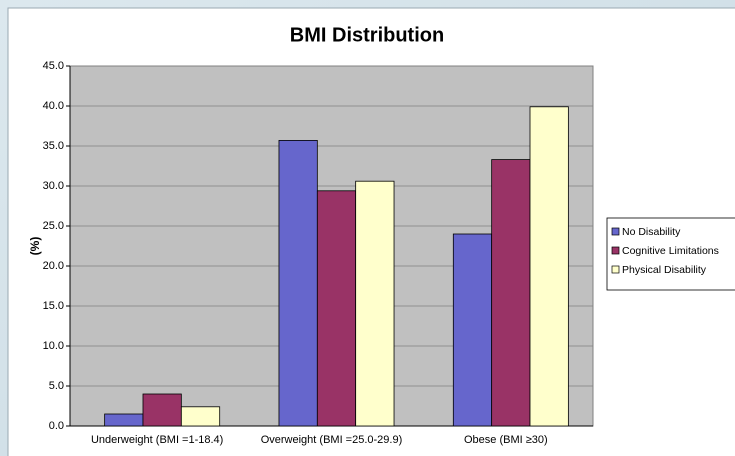 This screenshot has width=735, height=456. I want to click on y-tick-label: 0.0, so click(56, 426).